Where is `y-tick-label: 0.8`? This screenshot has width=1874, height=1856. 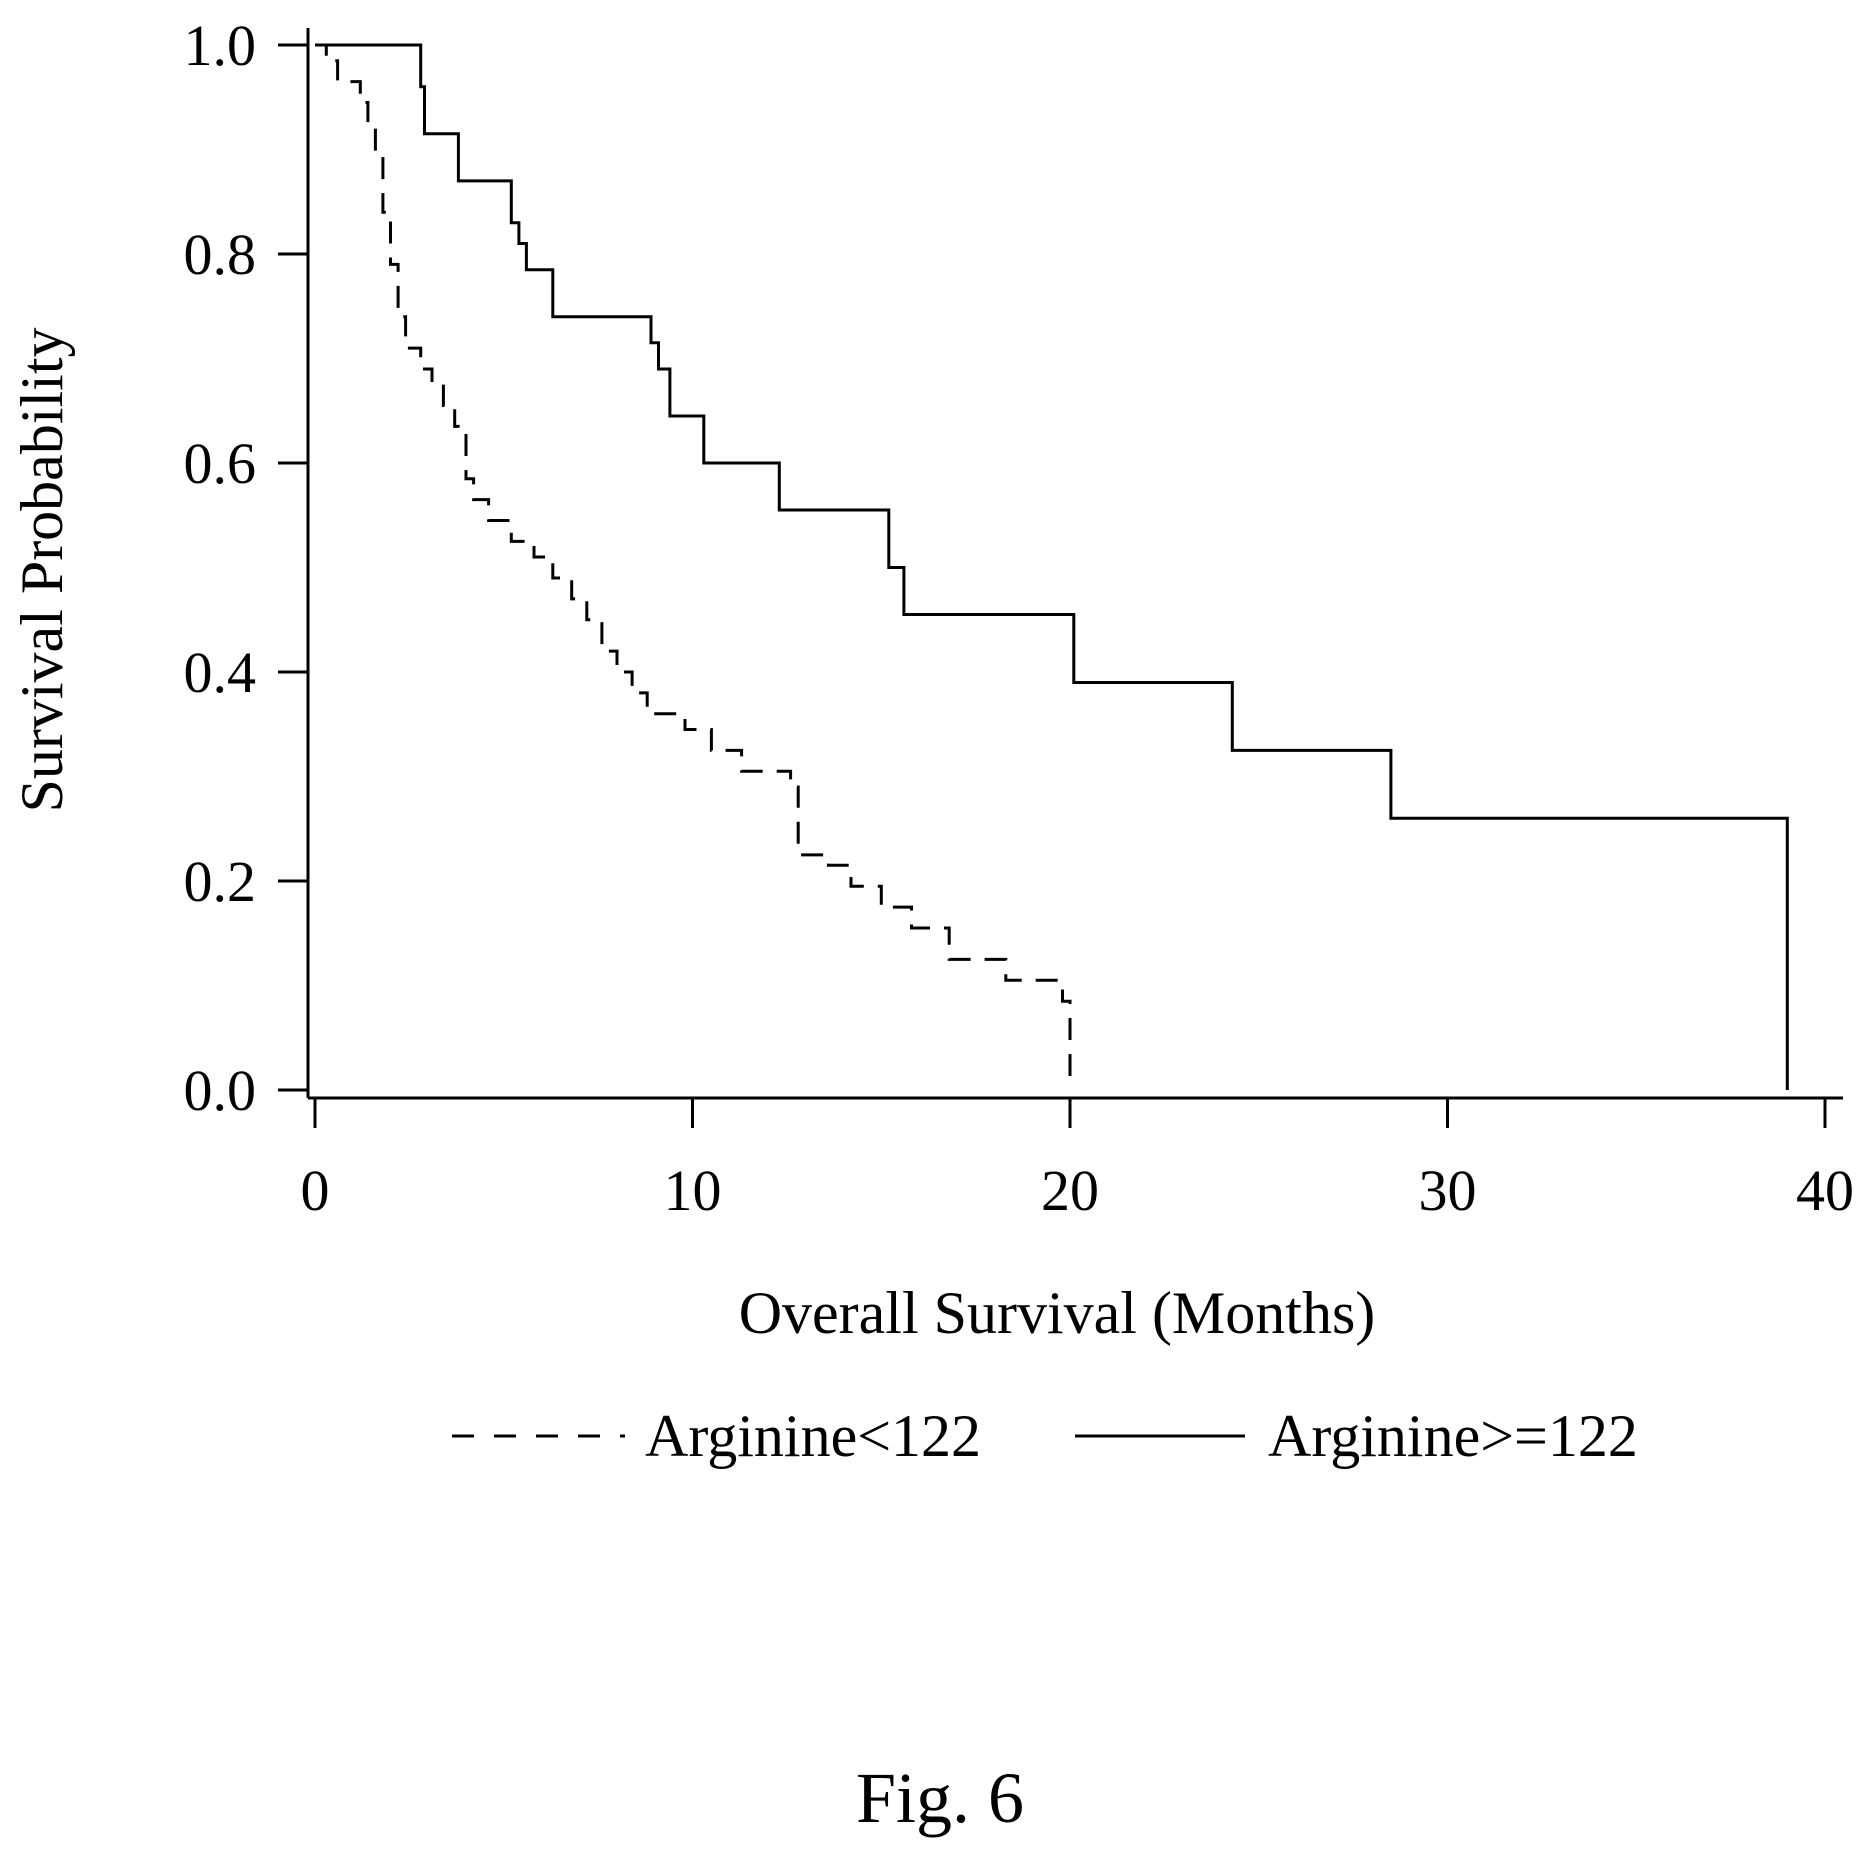 y-tick-label: 0.8 is located at coordinates (220, 254).